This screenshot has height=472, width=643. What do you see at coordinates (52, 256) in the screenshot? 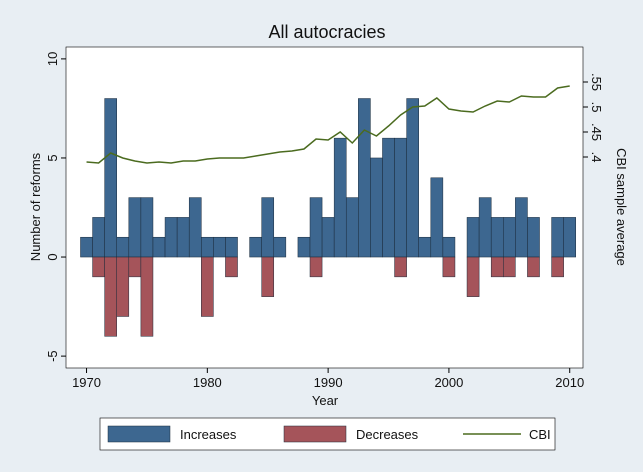
I see `y-tick-label: 0` at bounding box center [52, 256].